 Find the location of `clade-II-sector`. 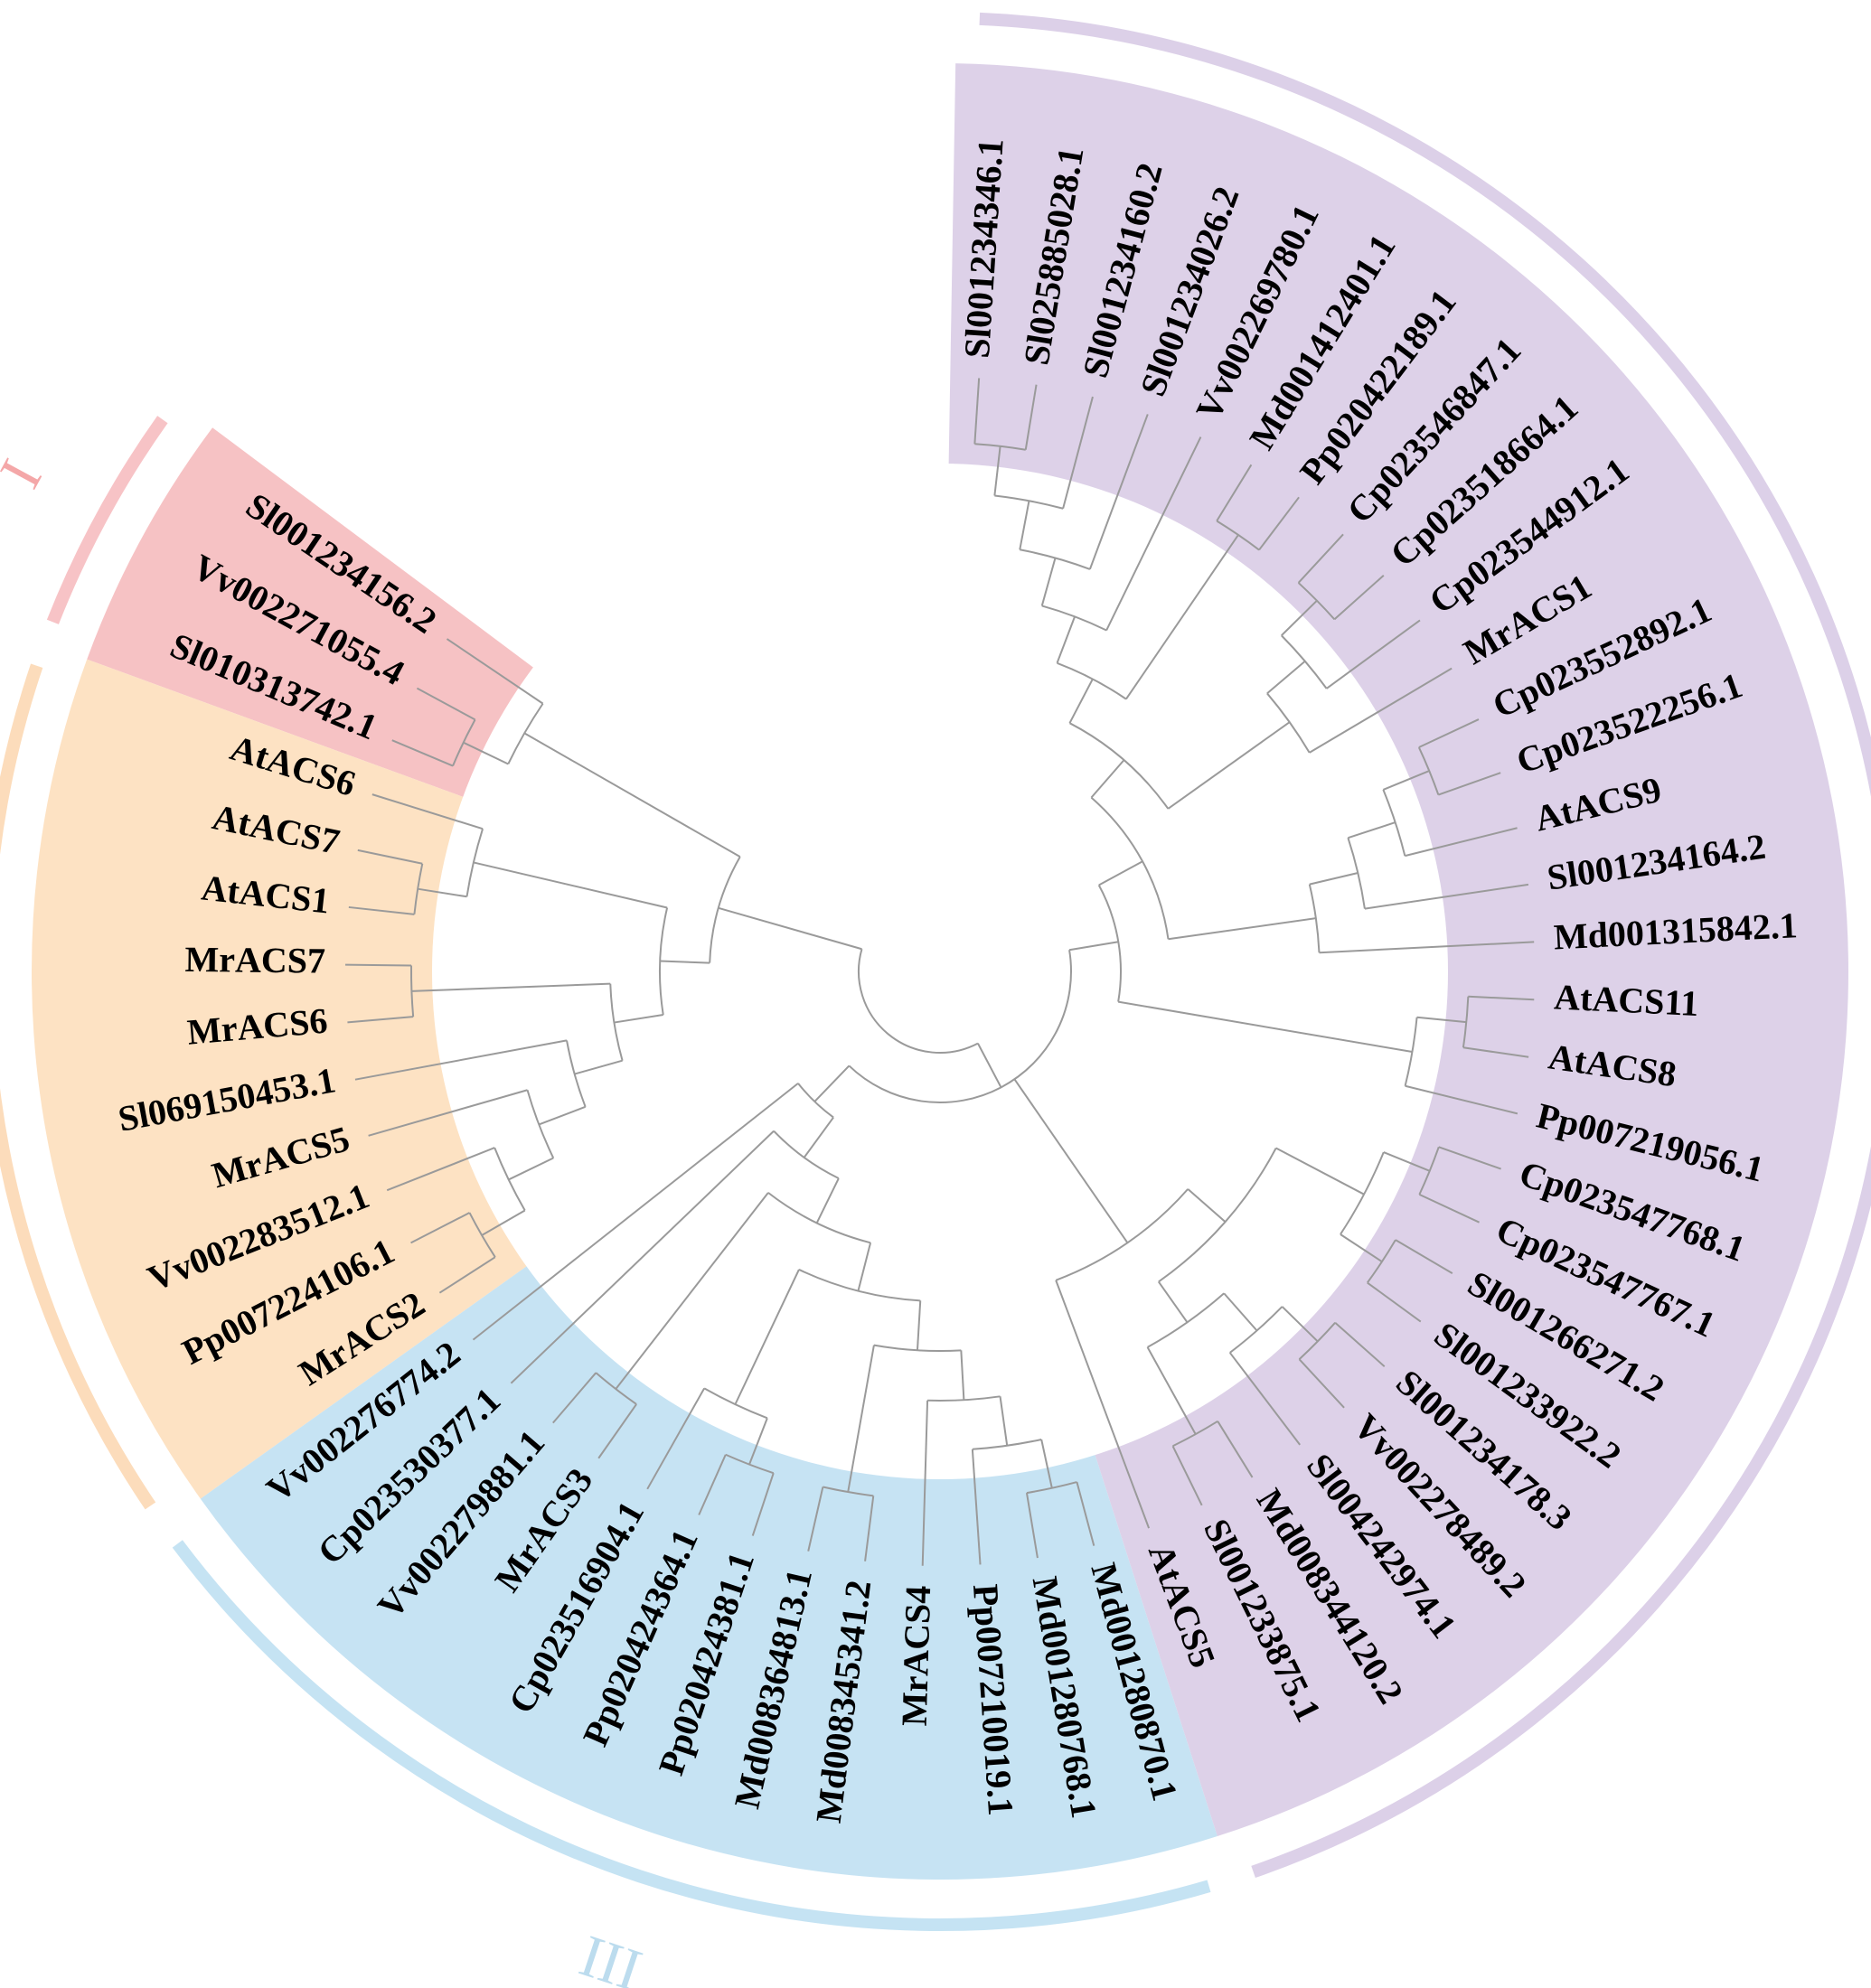

clade-II-sector is located at coordinates (280, 1079).